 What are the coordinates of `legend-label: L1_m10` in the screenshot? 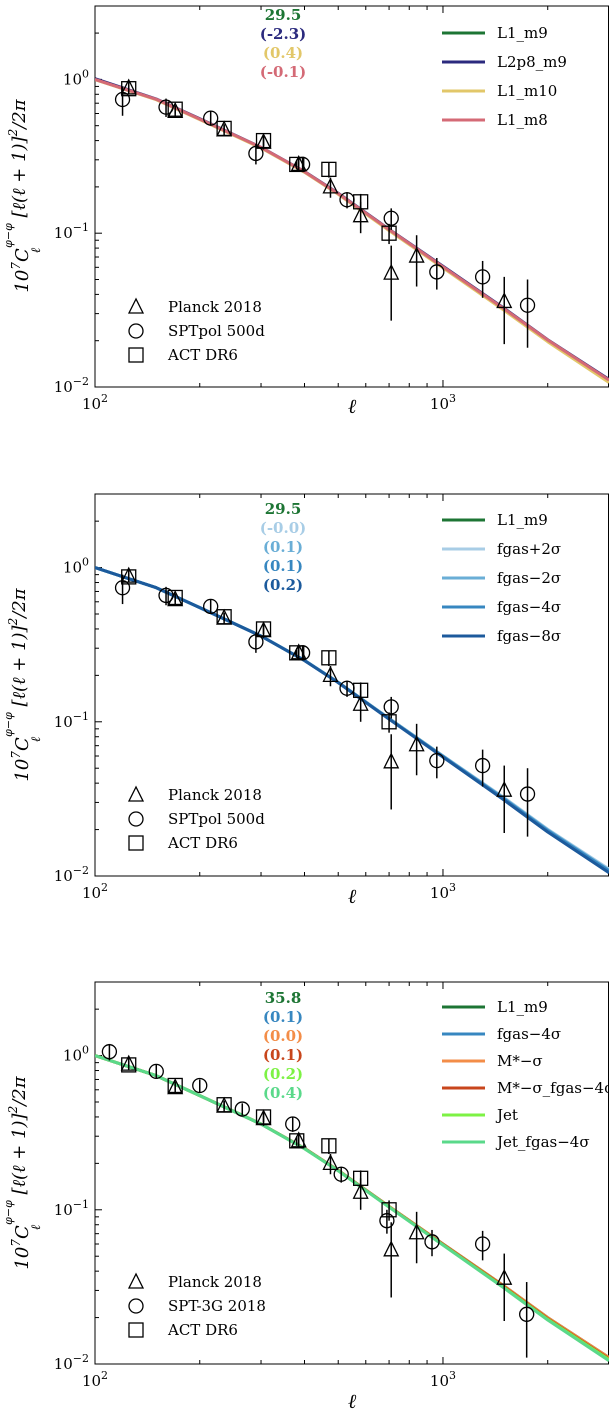 It's located at (527, 91).